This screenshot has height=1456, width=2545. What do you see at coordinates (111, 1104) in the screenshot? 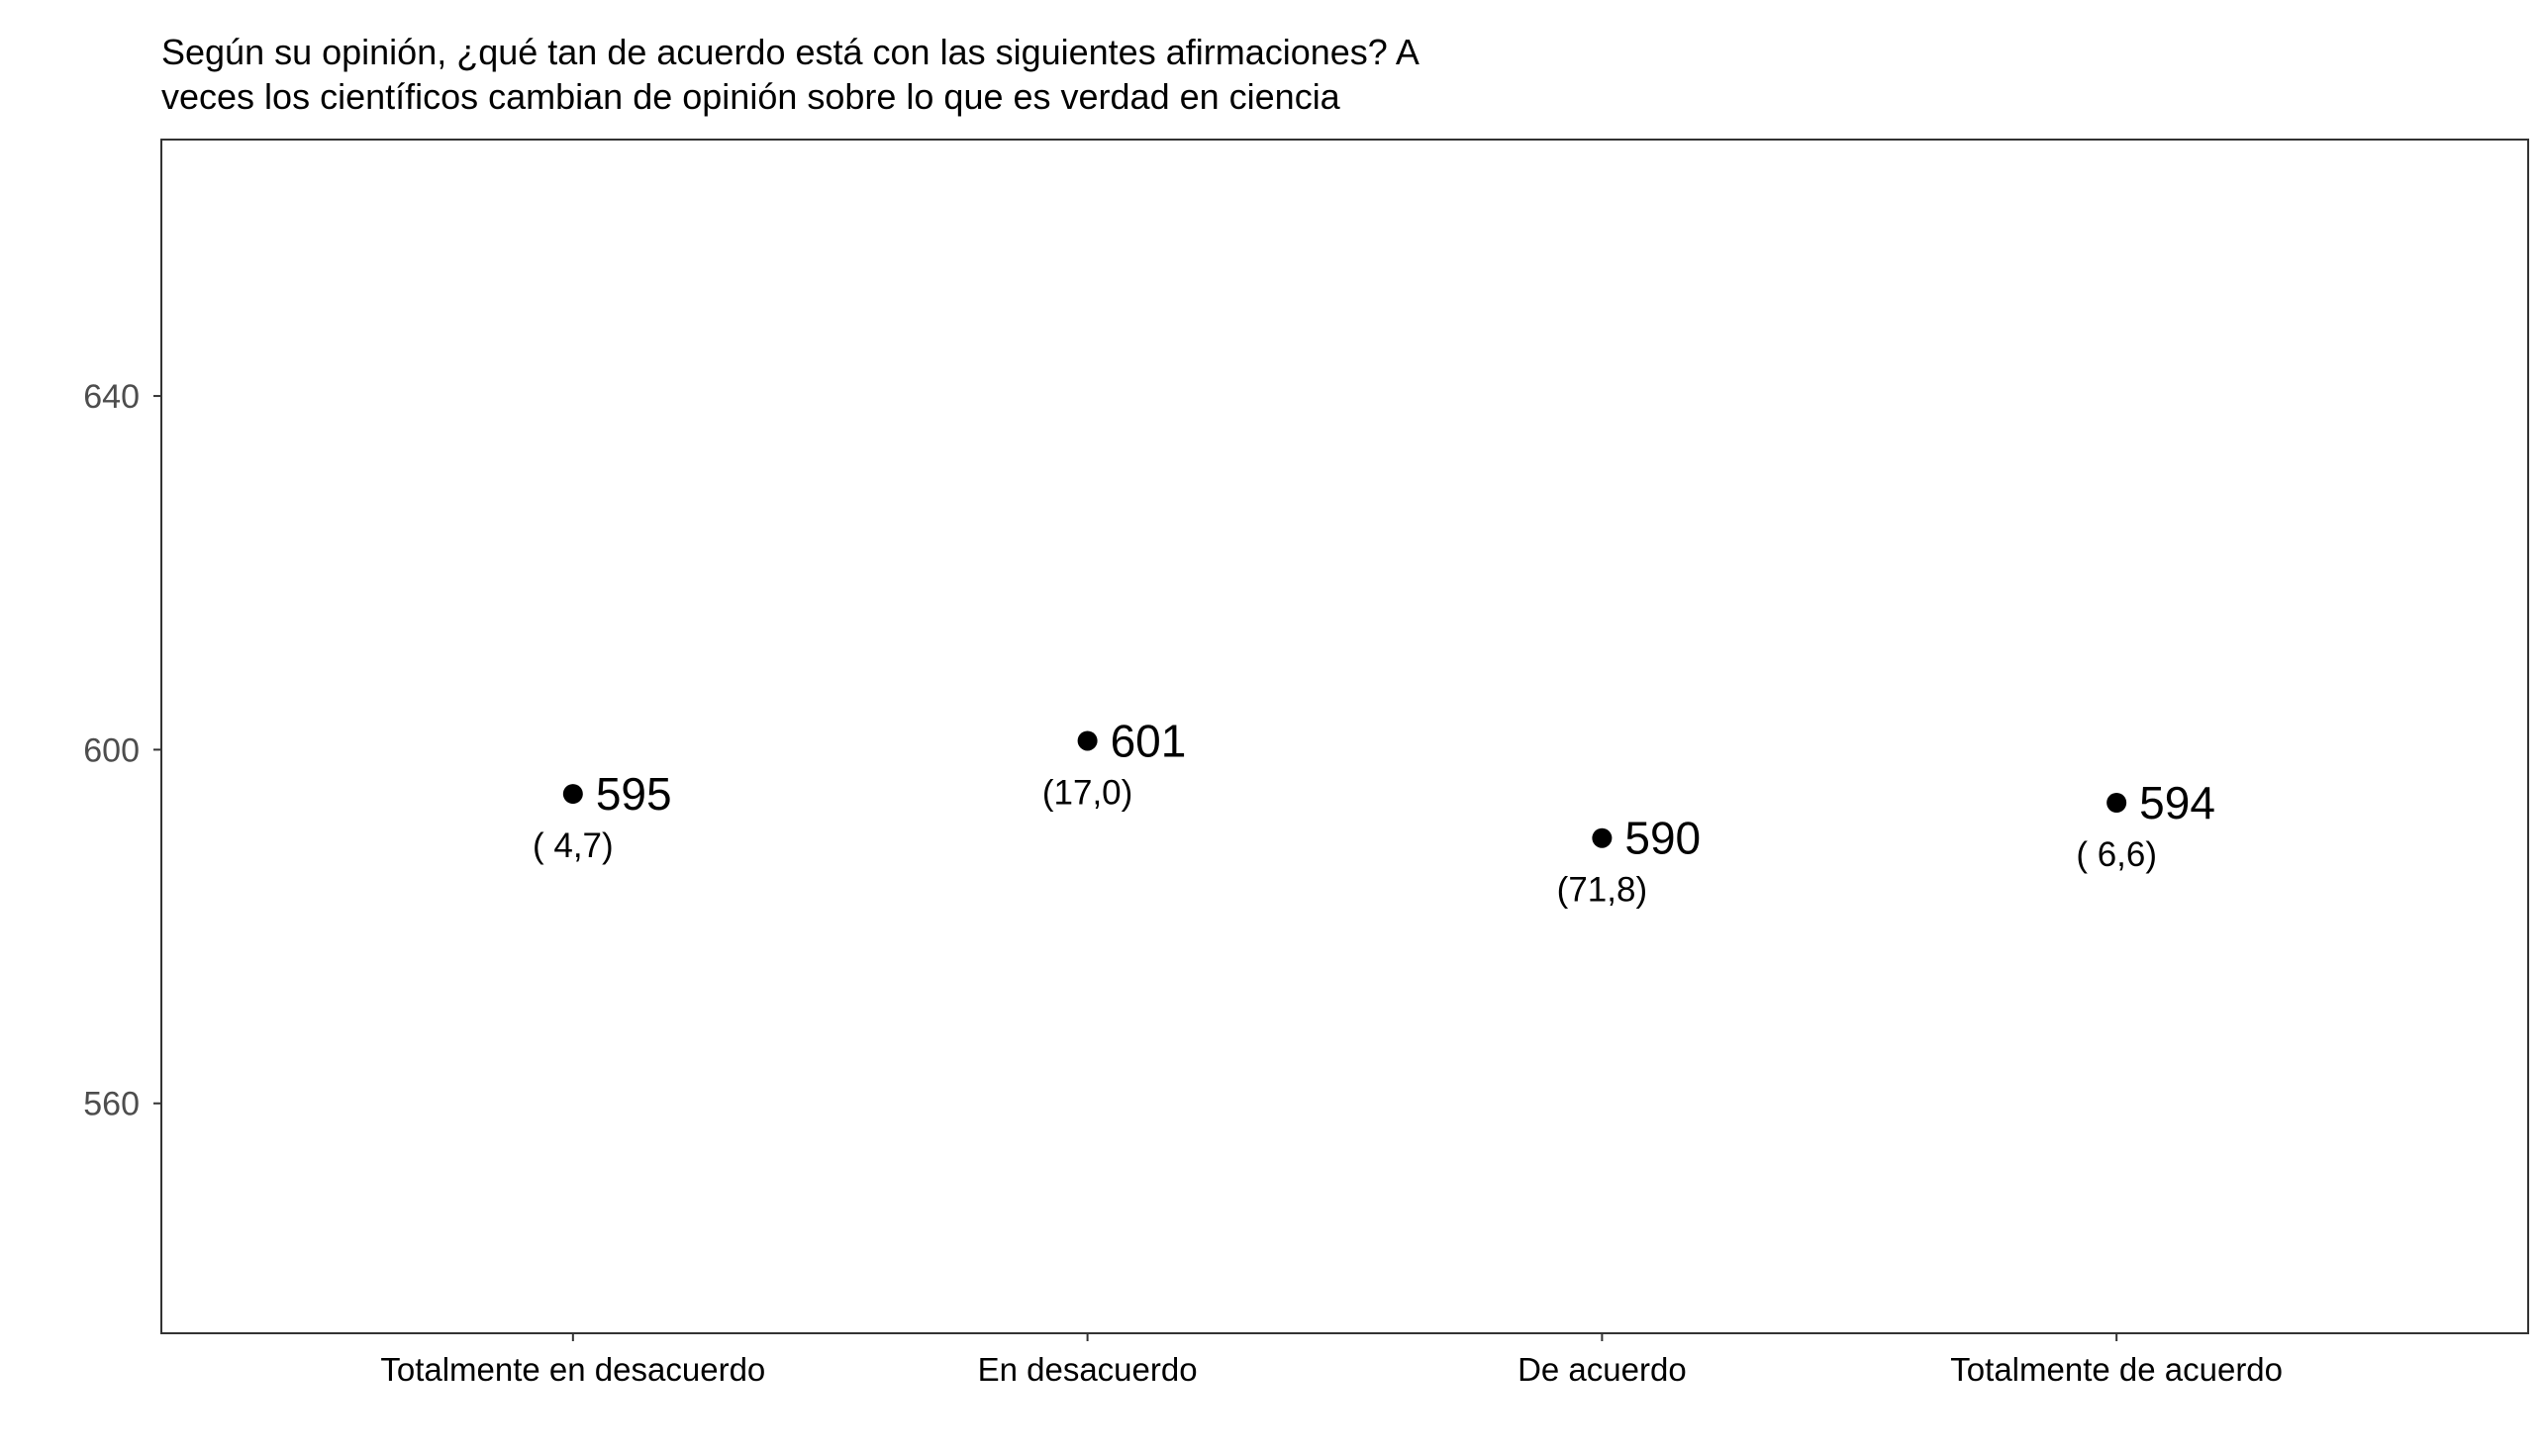
I see `y-tick-label: 560` at bounding box center [111, 1104].